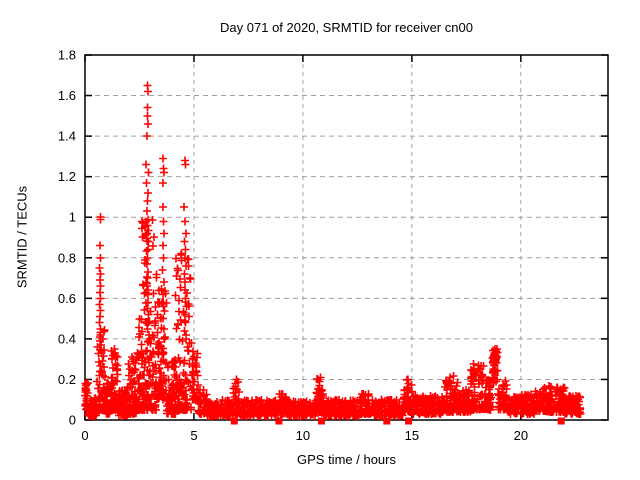 The image size is (640, 480). Describe the element at coordinates (72, 420) in the screenshot. I see `y-tick-label: 0` at that location.